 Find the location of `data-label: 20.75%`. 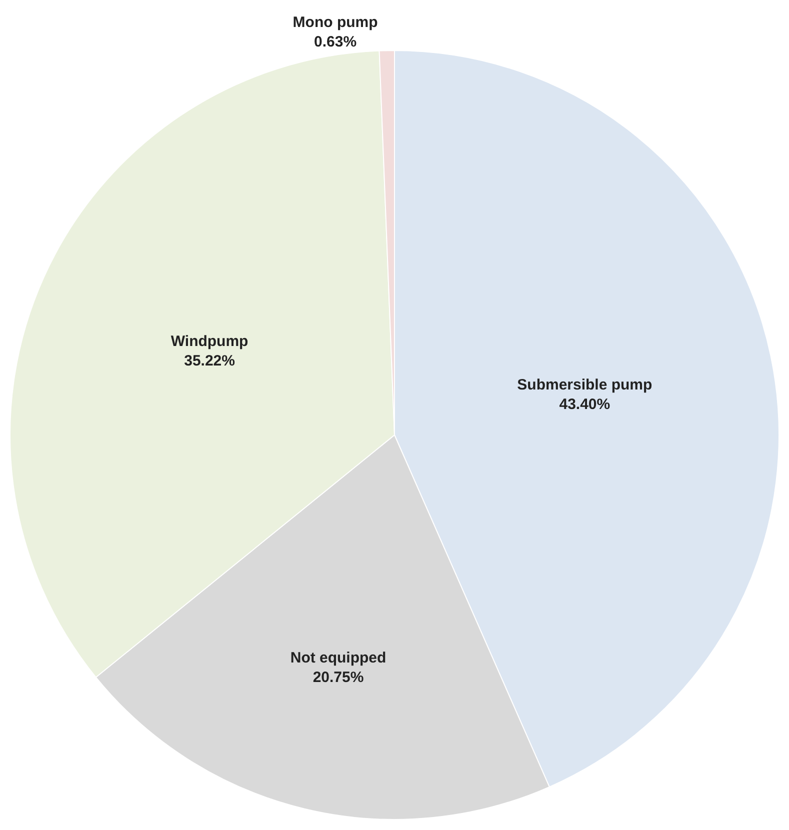

data-label: 20.75% is located at coordinates (338, 677).